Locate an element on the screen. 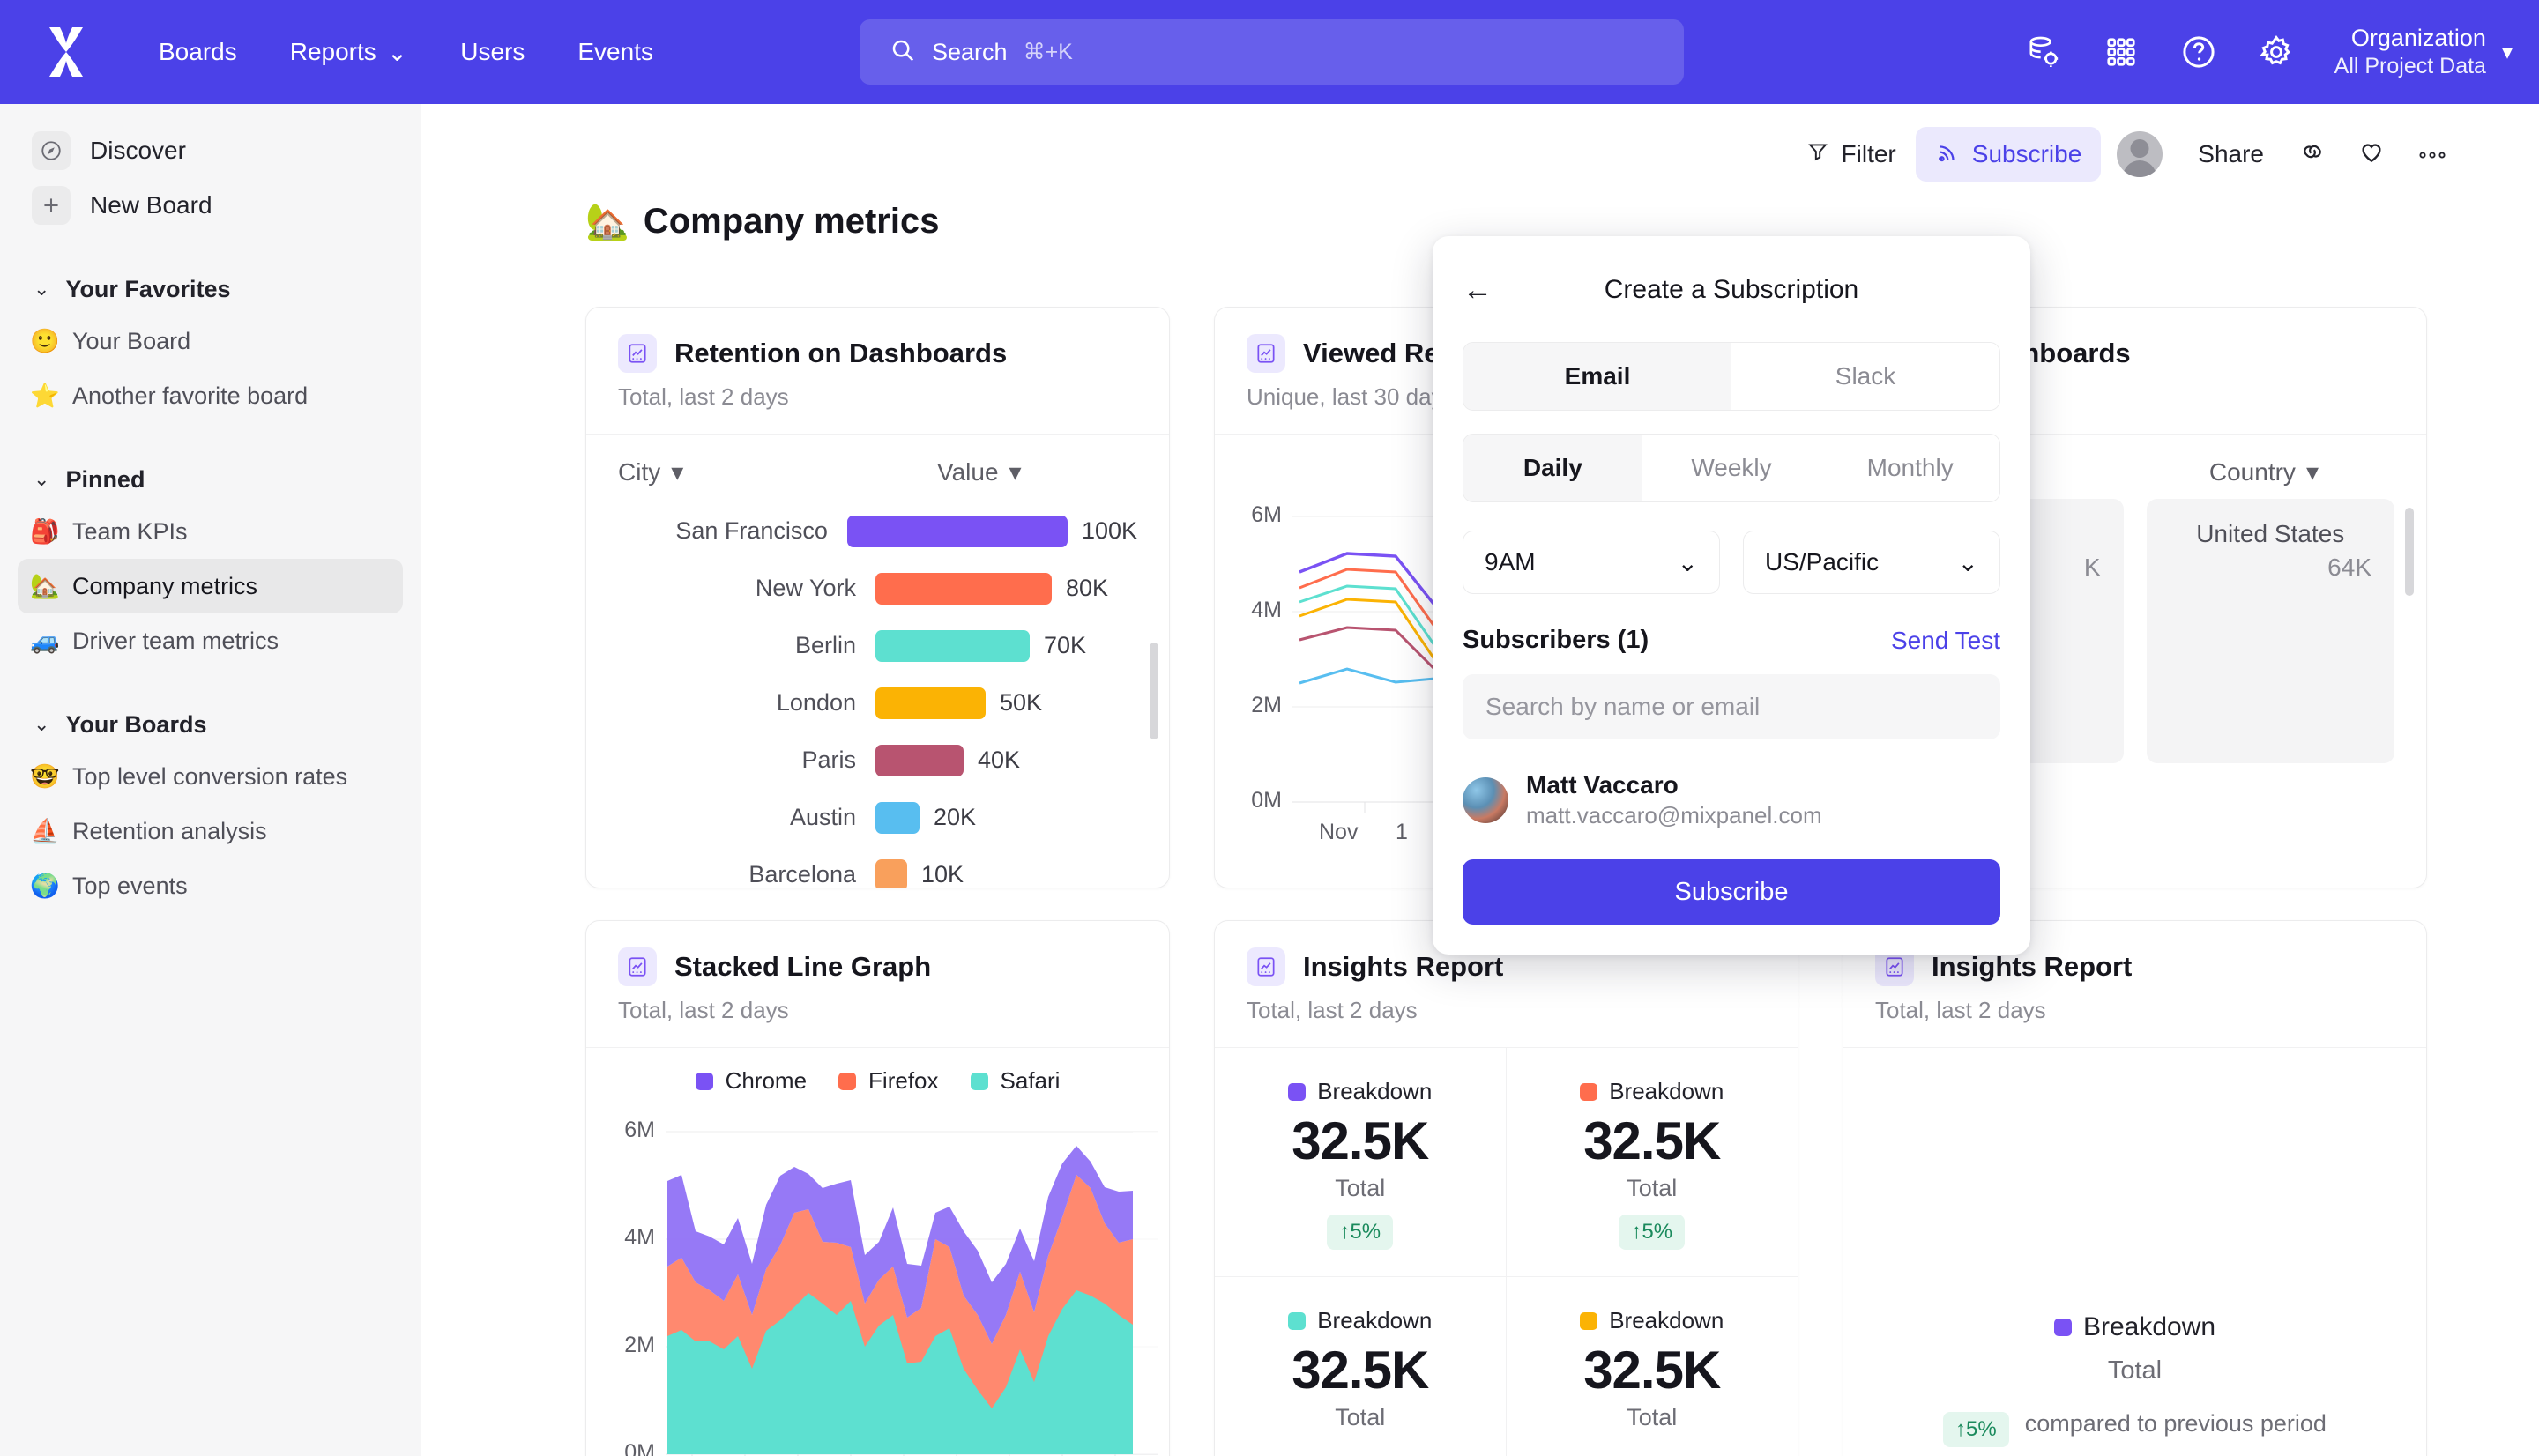 The image size is (2539, 1456). bar-chart-row: Berlin 70K is located at coordinates (877, 645).